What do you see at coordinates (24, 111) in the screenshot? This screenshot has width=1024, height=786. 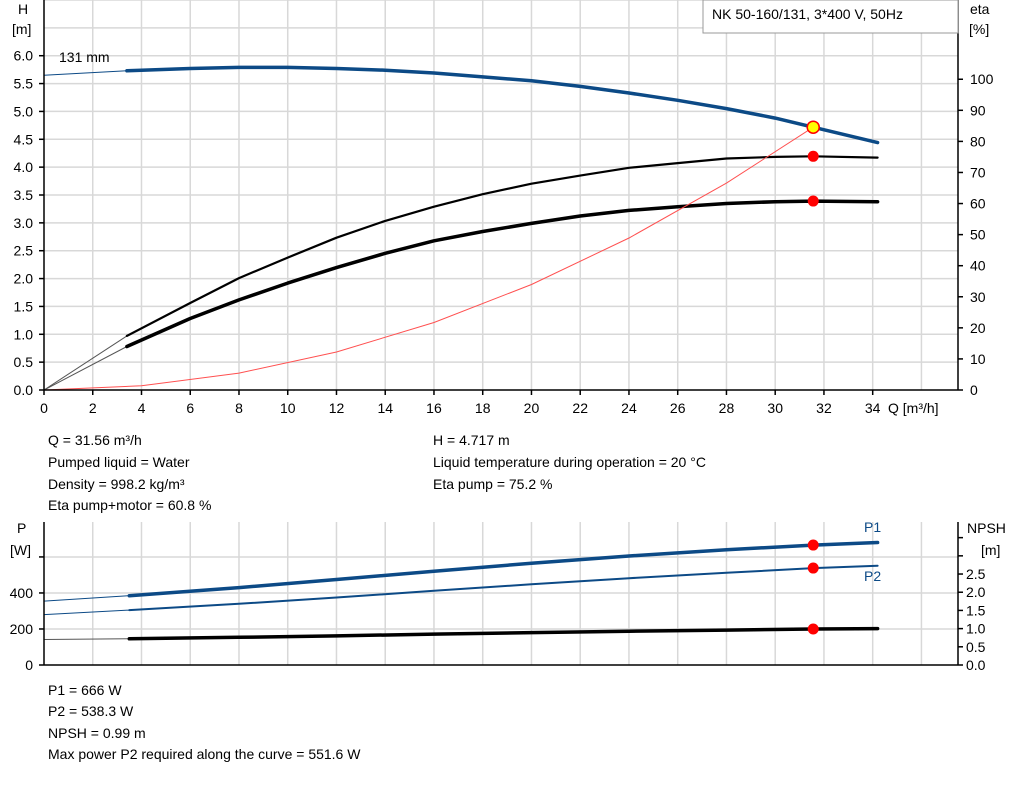 I see `y-tick-label-left: 5.0` at bounding box center [24, 111].